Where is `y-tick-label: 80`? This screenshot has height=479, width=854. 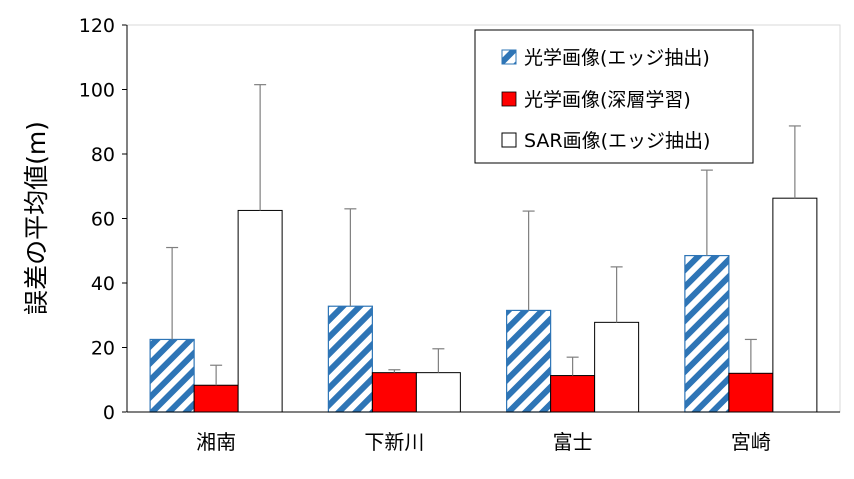
y-tick-label: 80 is located at coordinates (103, 155).